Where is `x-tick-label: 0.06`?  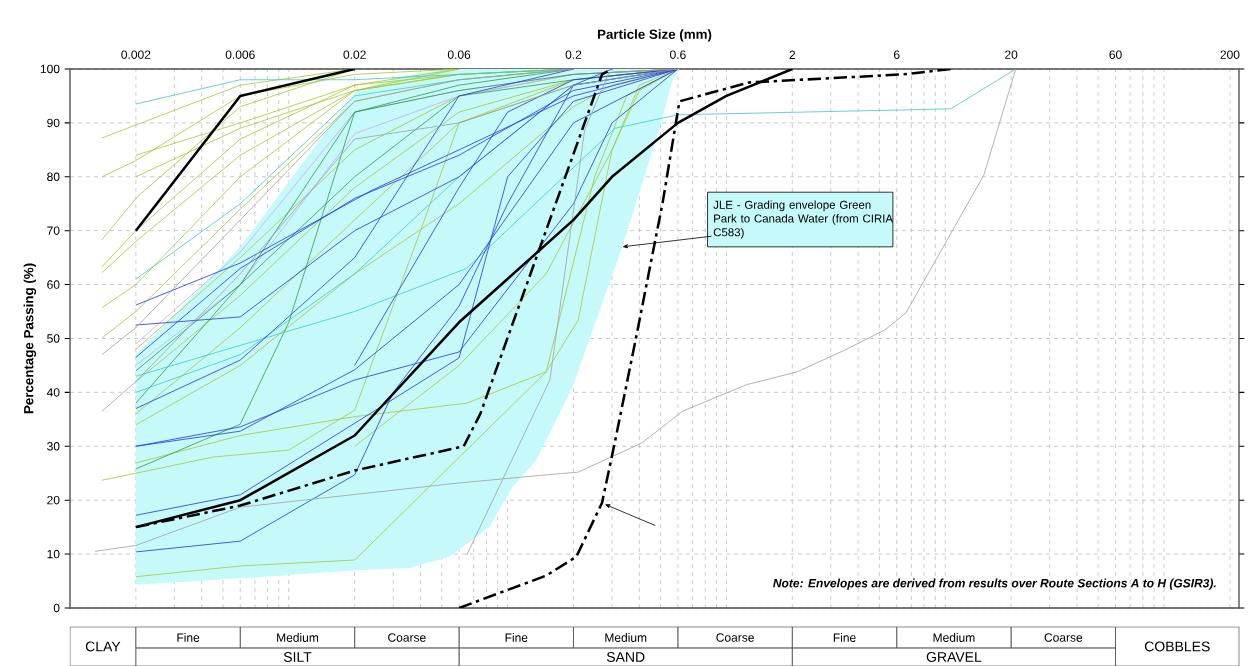 x-tick-label: 0.06 is located at coordinates (459, 54).